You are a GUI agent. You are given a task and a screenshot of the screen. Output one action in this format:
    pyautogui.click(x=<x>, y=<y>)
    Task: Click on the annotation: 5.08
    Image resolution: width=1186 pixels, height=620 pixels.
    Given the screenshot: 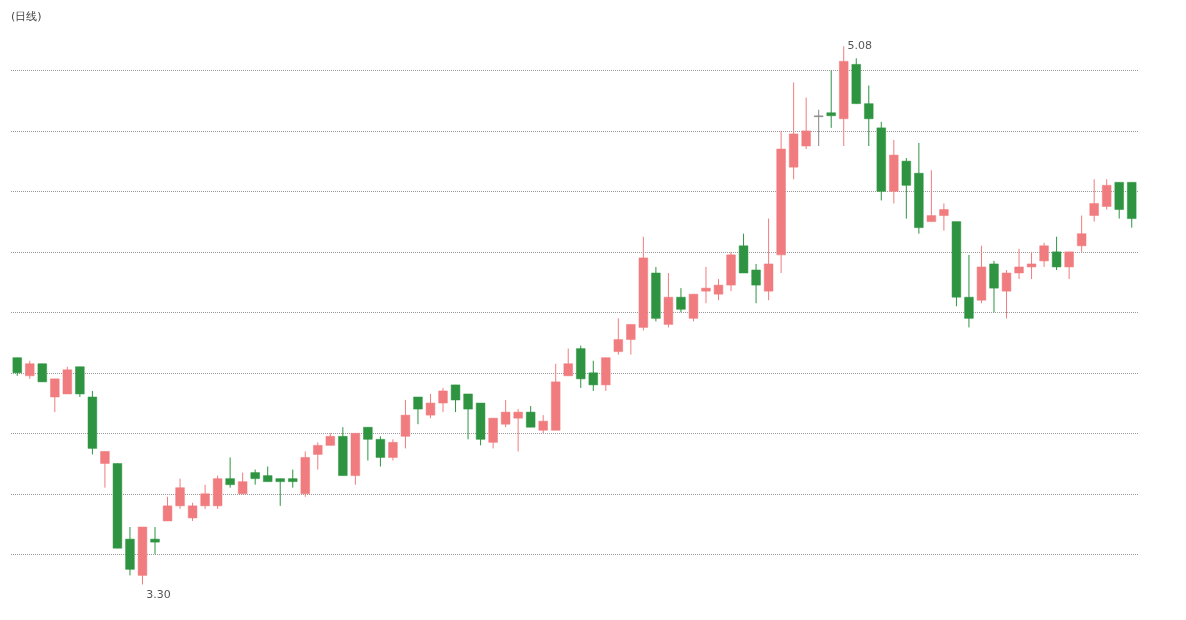 What is the action you would take?
    pyautogui.click(x=859, y=46)
    